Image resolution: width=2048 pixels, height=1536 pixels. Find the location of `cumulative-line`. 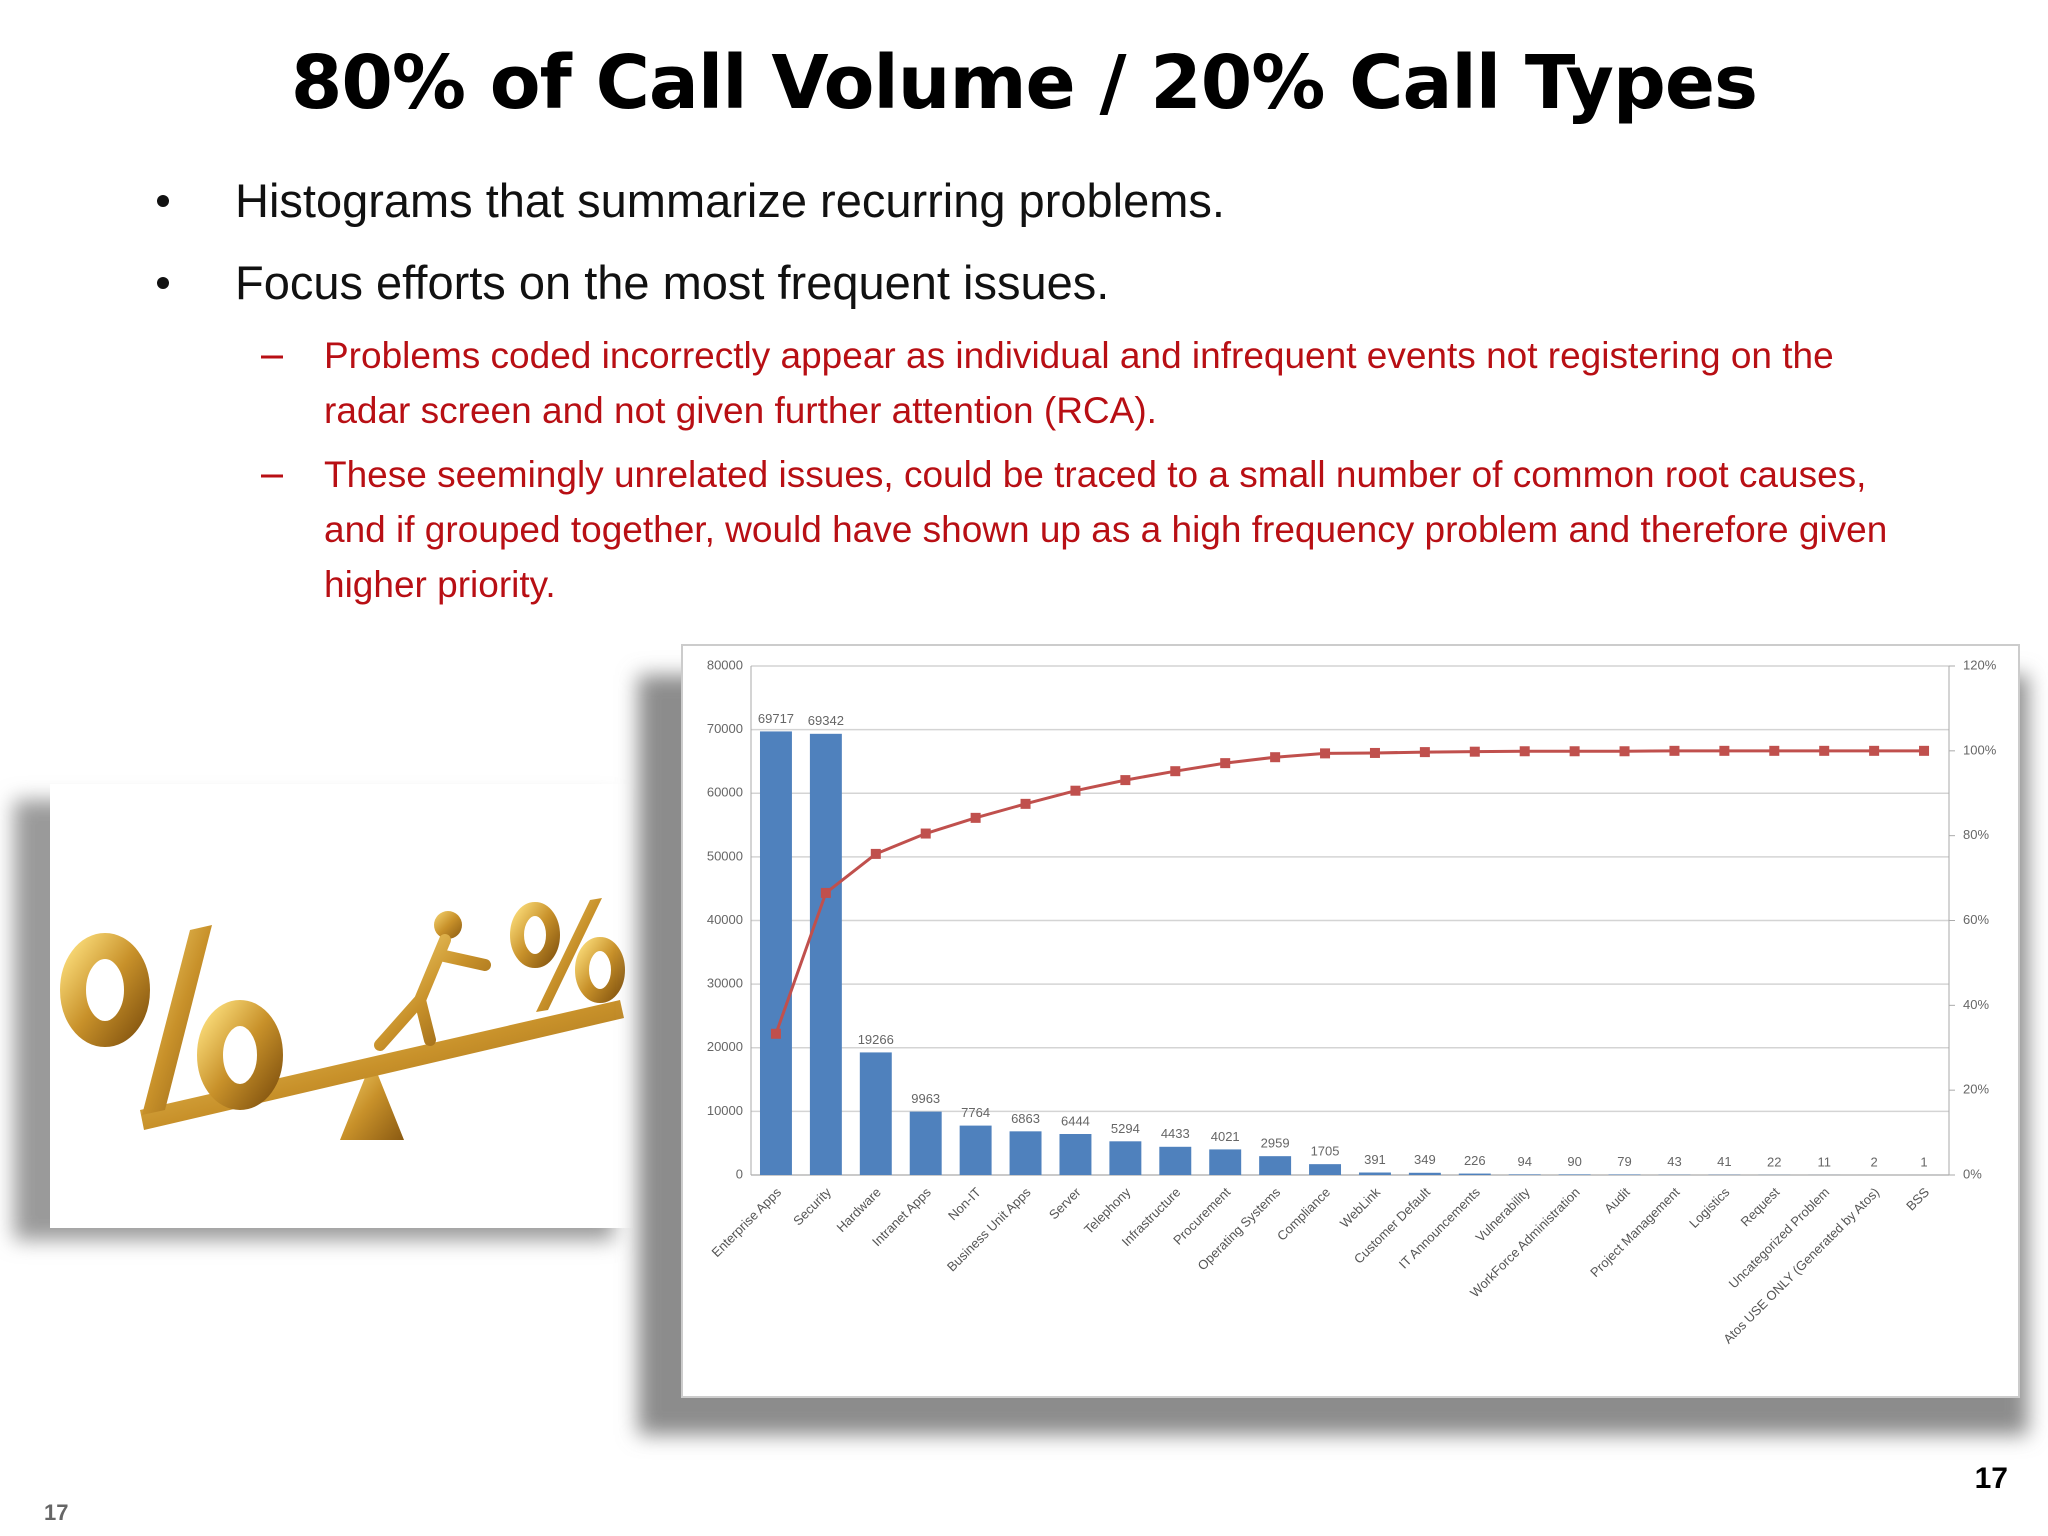

cumulative-line is located at coordinates (1349, 892).